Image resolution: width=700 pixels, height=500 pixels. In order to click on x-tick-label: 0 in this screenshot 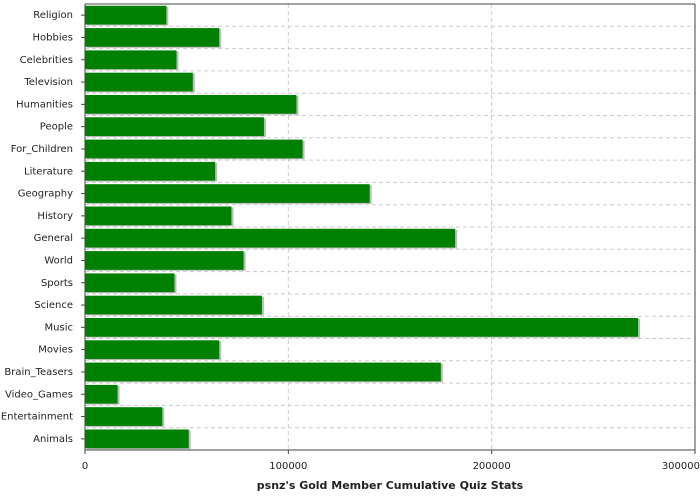, I will do `click(85, 466)`.